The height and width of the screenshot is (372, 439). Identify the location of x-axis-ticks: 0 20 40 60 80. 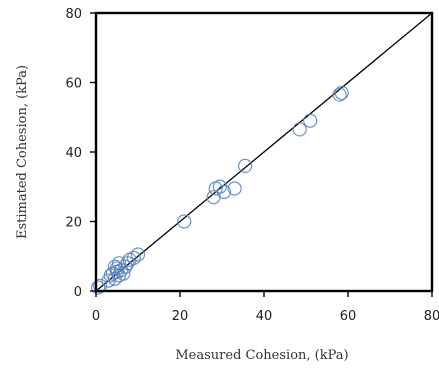
(265, 307).